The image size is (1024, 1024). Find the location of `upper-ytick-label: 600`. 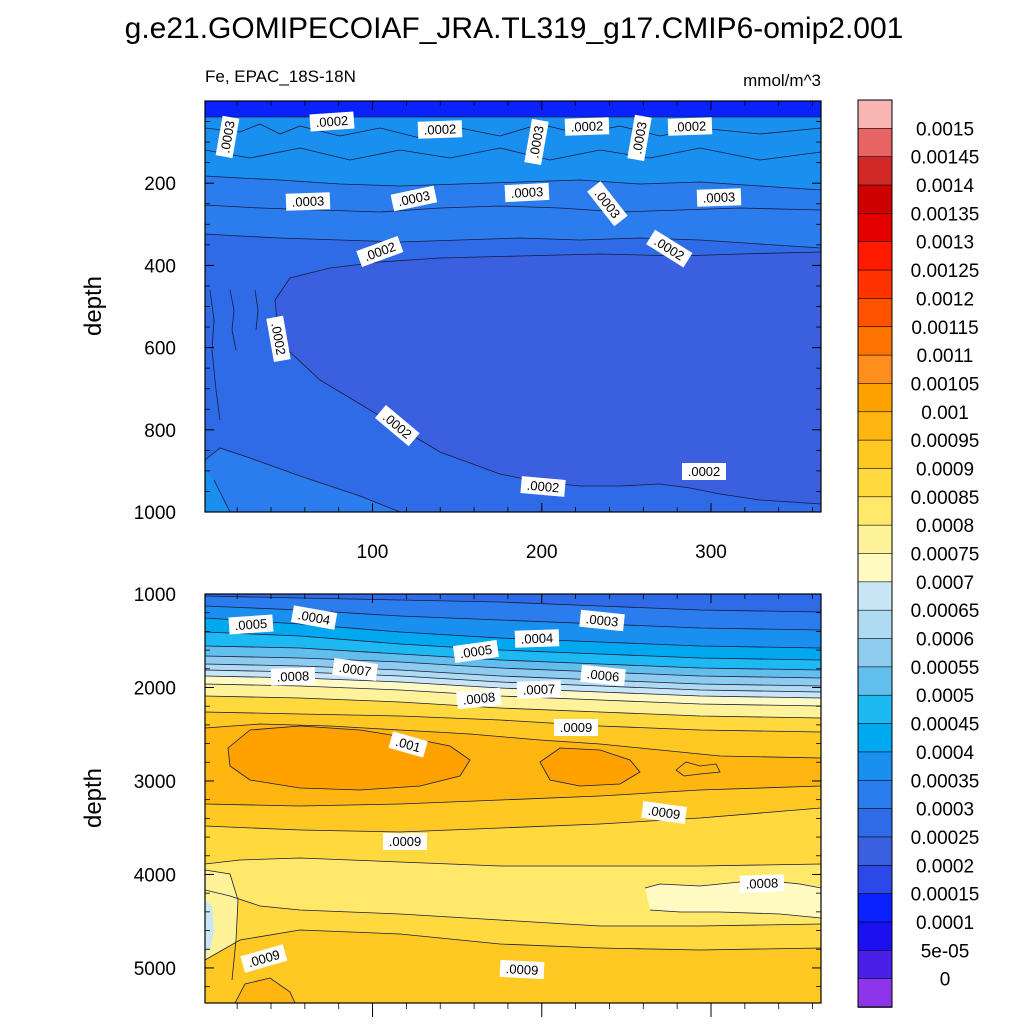

upper-ytick-label: 600 is located at coordinates (160, 349).